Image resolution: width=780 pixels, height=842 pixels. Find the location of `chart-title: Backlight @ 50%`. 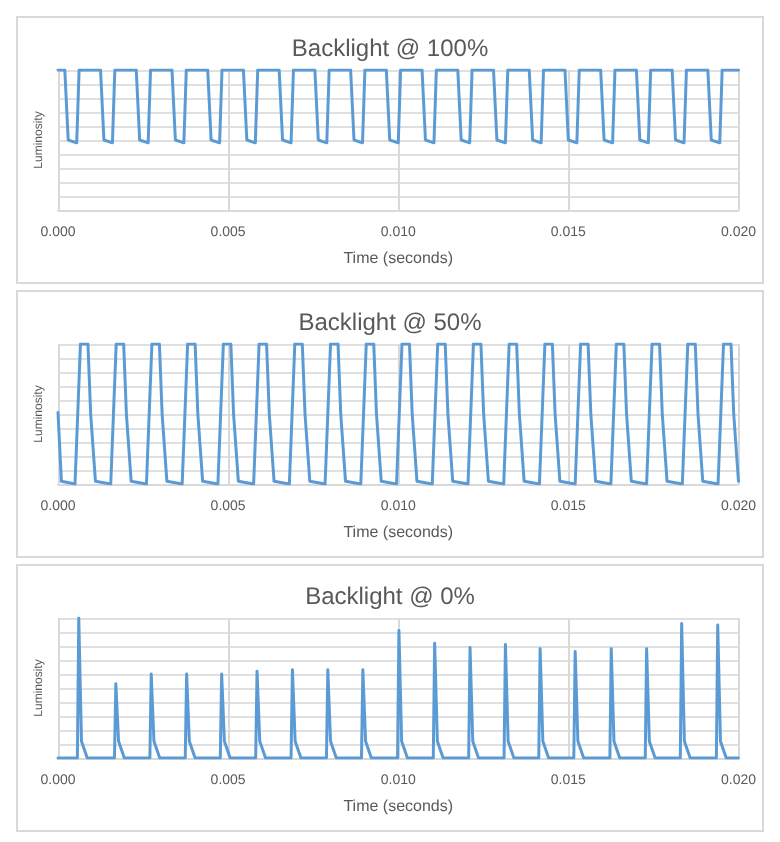

chart-title: Backlight @ 50% is located at coordinates (390, 322).